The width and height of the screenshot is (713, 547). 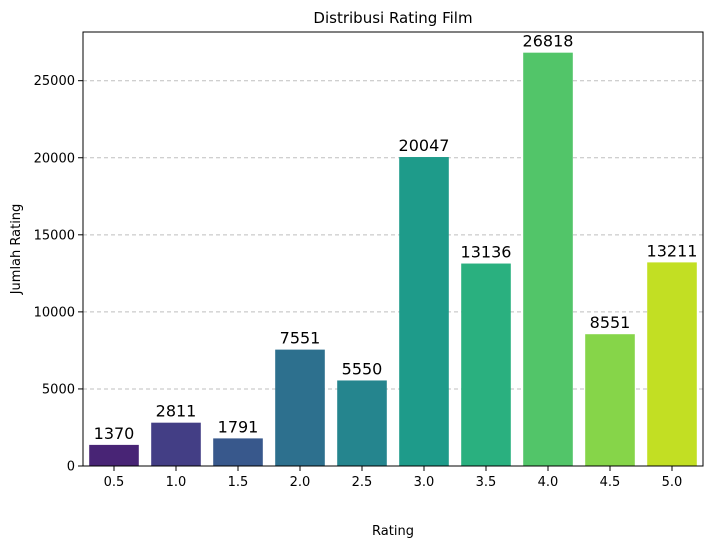 I want to click on x-tick-label: 3.0, so click(x=424, y=482).